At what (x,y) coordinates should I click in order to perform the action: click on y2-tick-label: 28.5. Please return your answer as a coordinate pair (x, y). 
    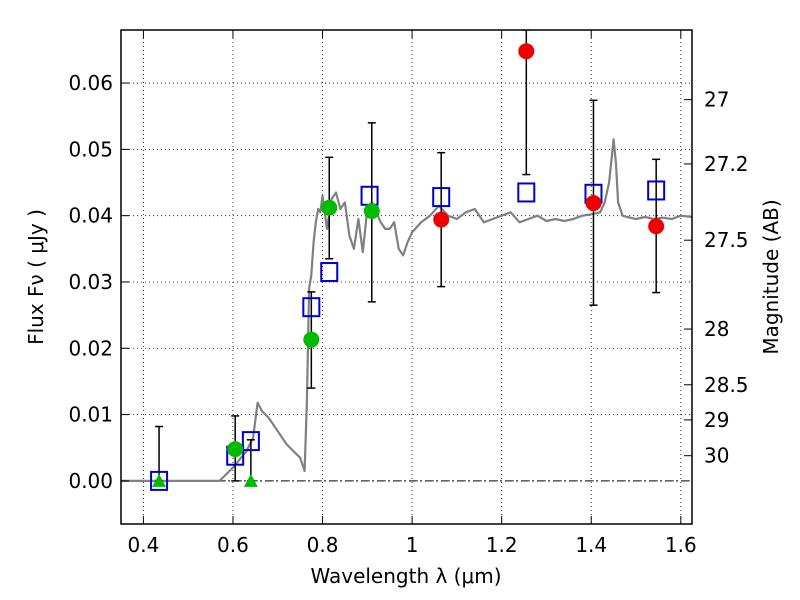
    Looking at the image, I should click on (726, 385).